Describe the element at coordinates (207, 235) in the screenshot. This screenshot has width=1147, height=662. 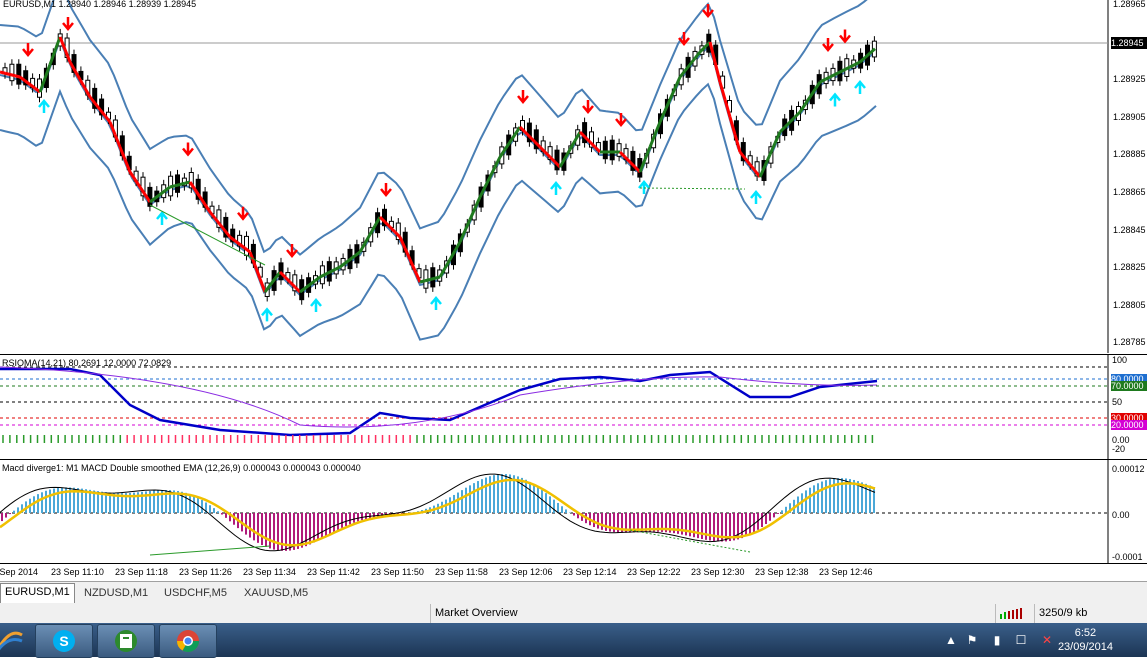
I see `divergence-line` at that location.